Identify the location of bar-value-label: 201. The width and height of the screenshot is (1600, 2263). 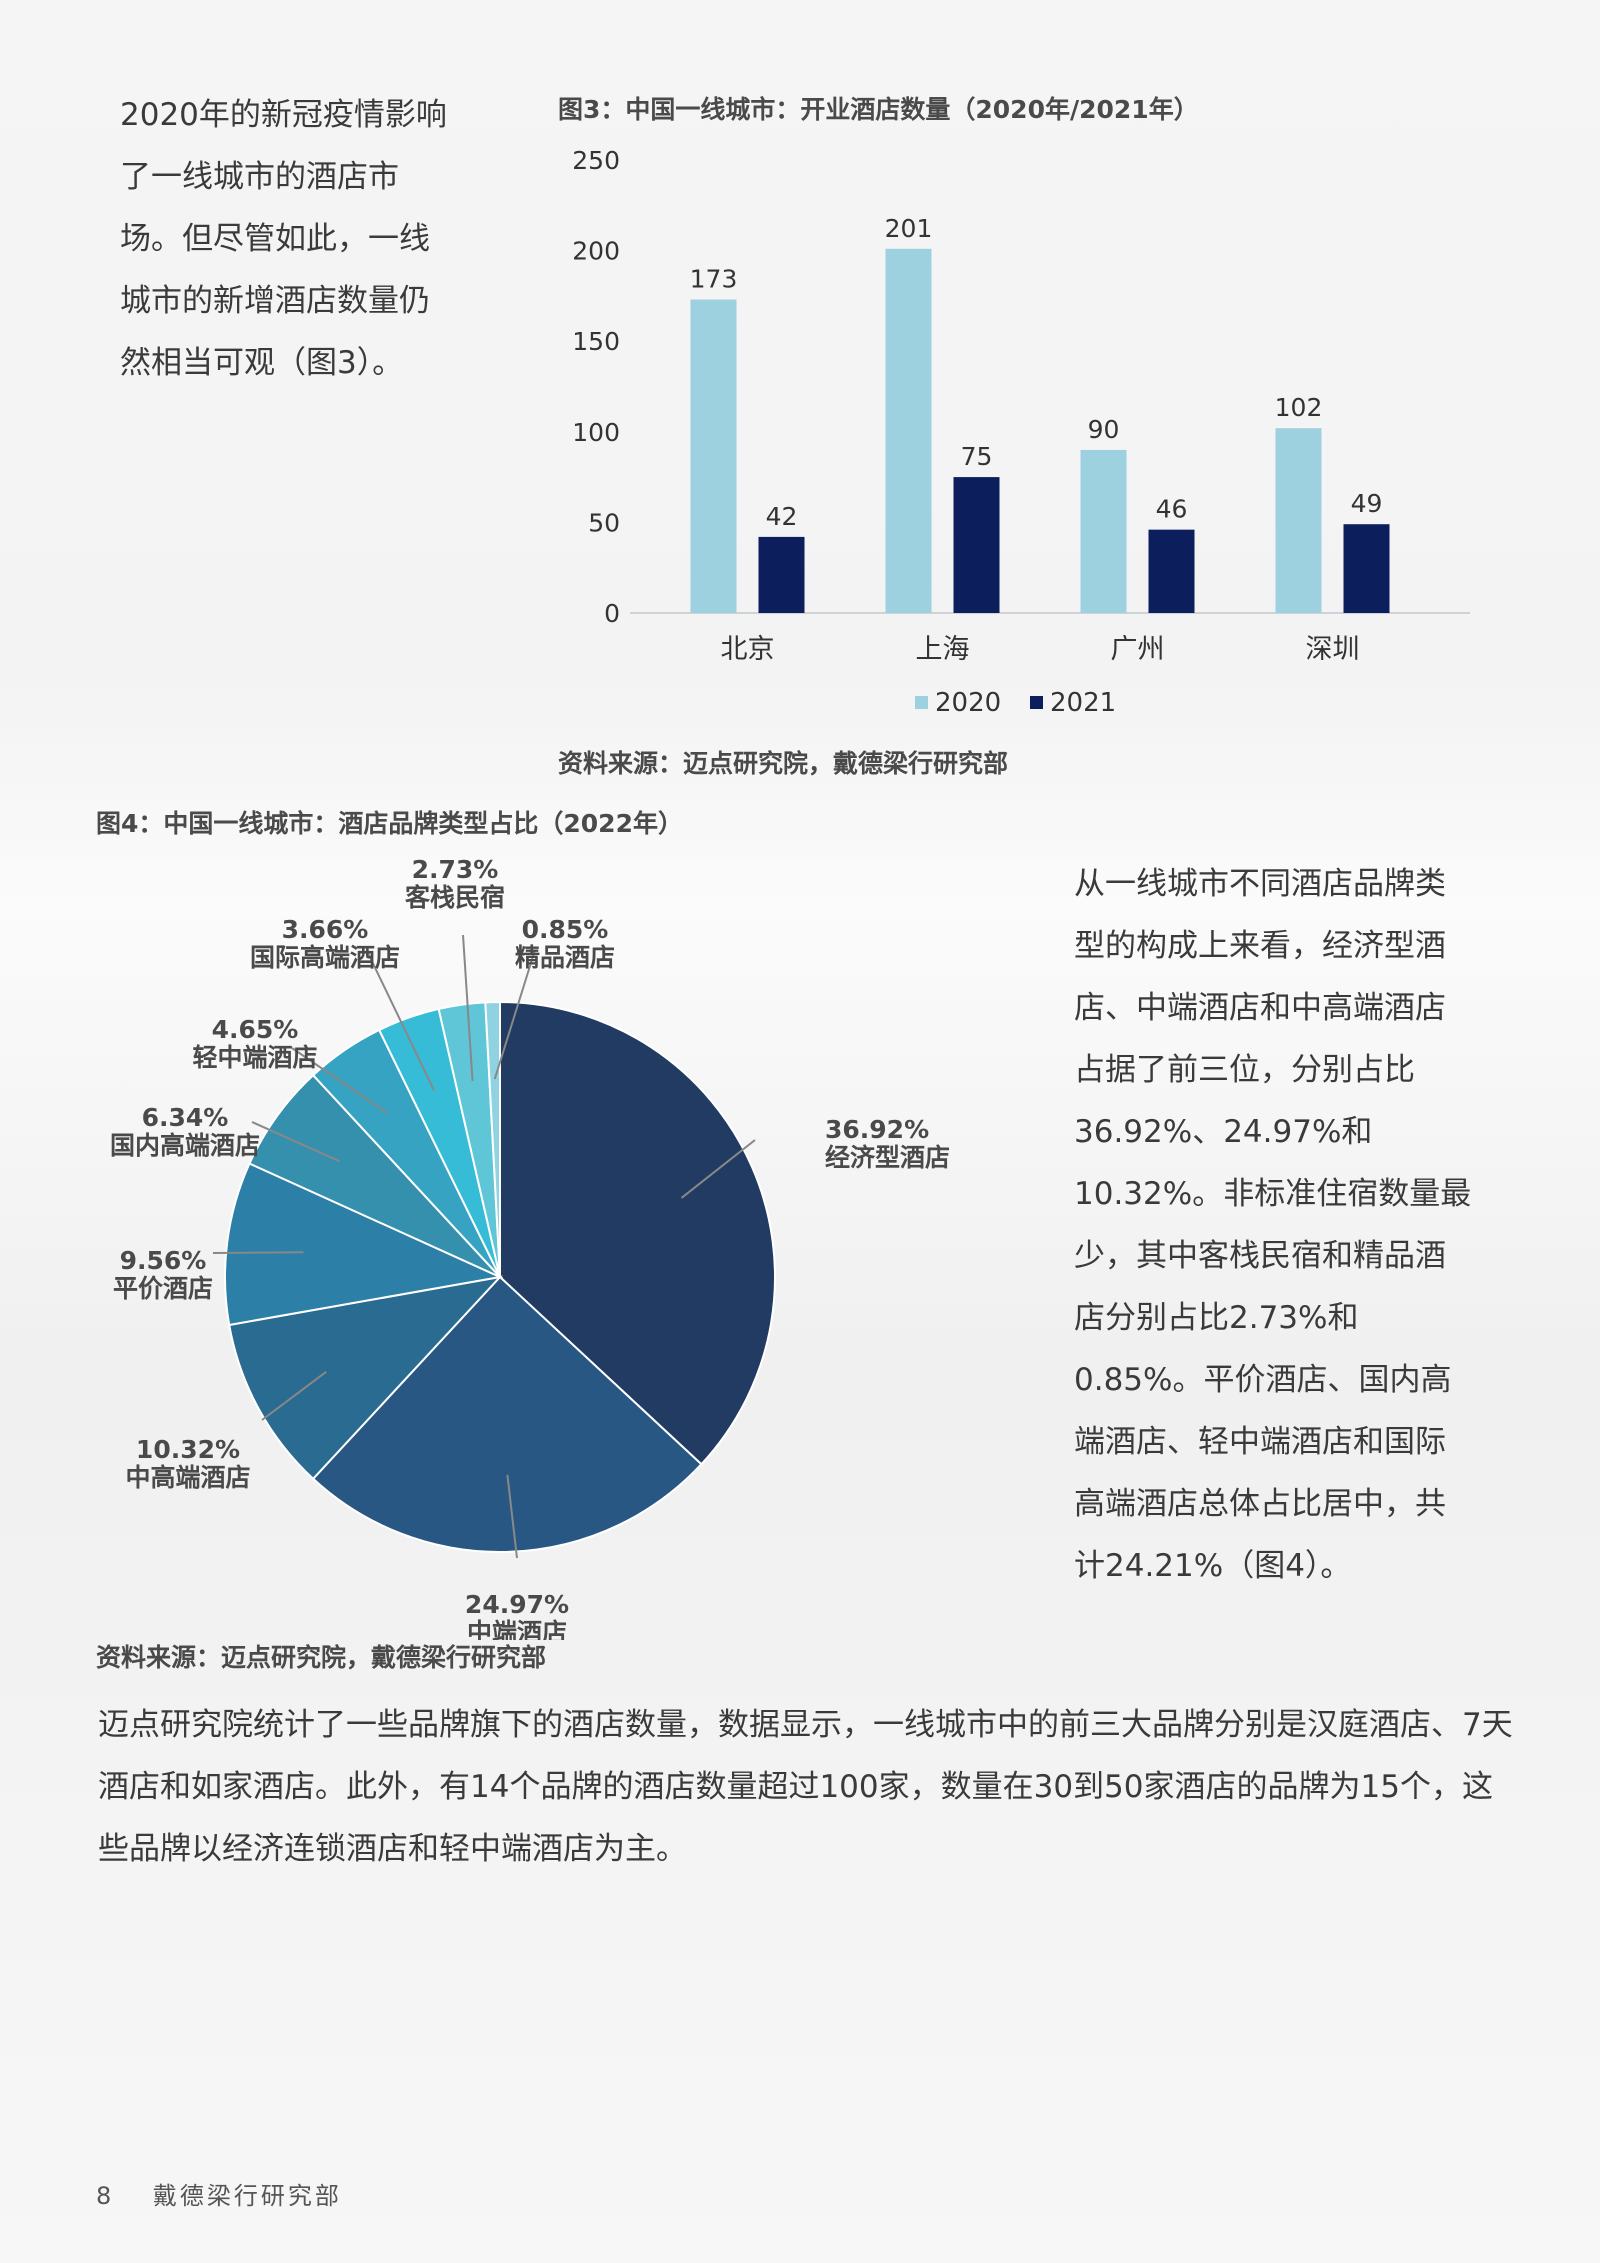
(909, 228).